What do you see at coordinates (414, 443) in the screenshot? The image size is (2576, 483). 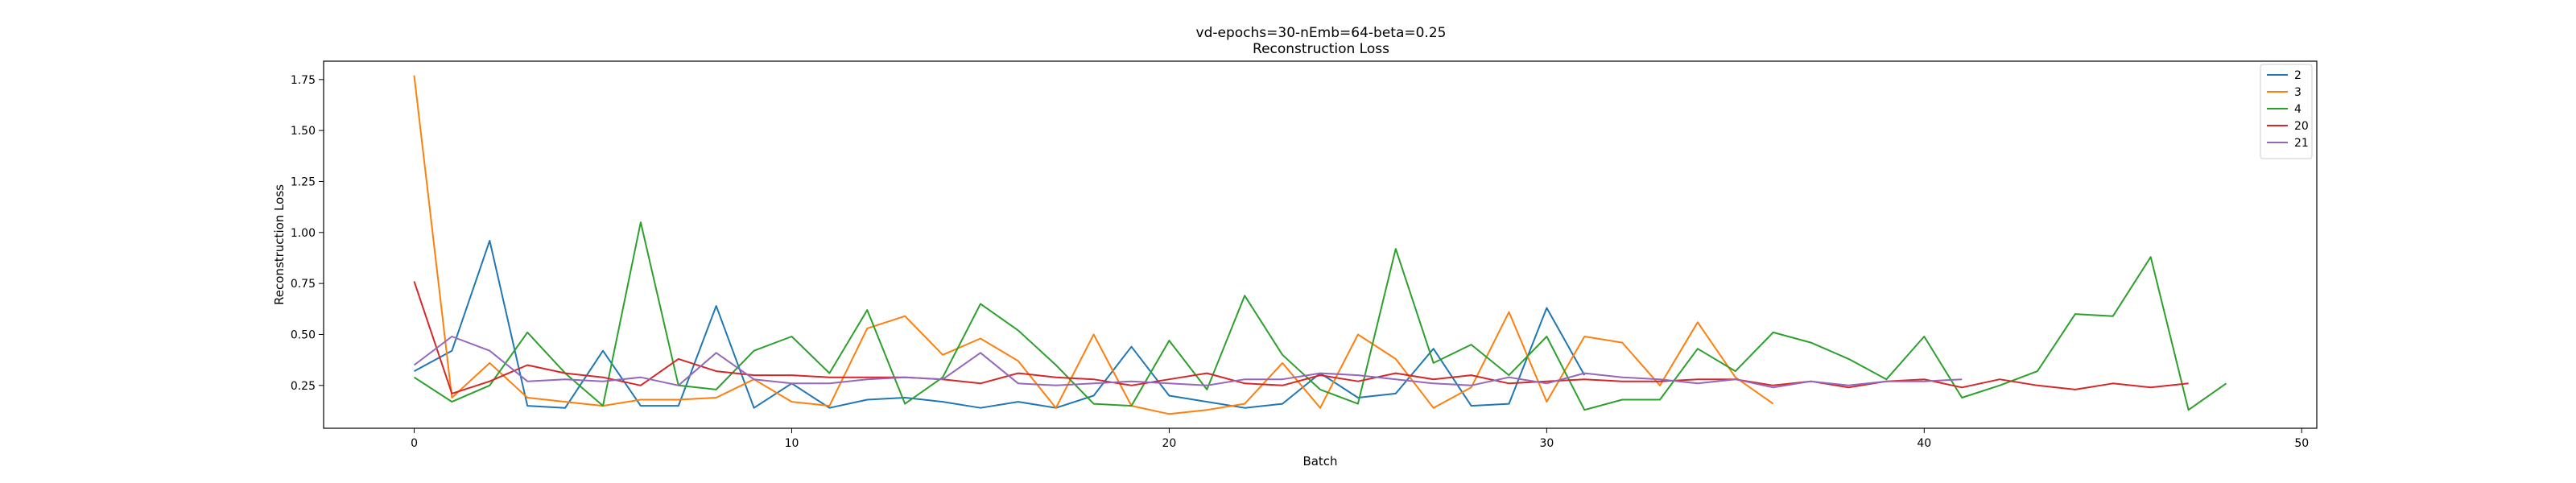 I see `x-tick-label: 0` at bounding box center [414, 443].